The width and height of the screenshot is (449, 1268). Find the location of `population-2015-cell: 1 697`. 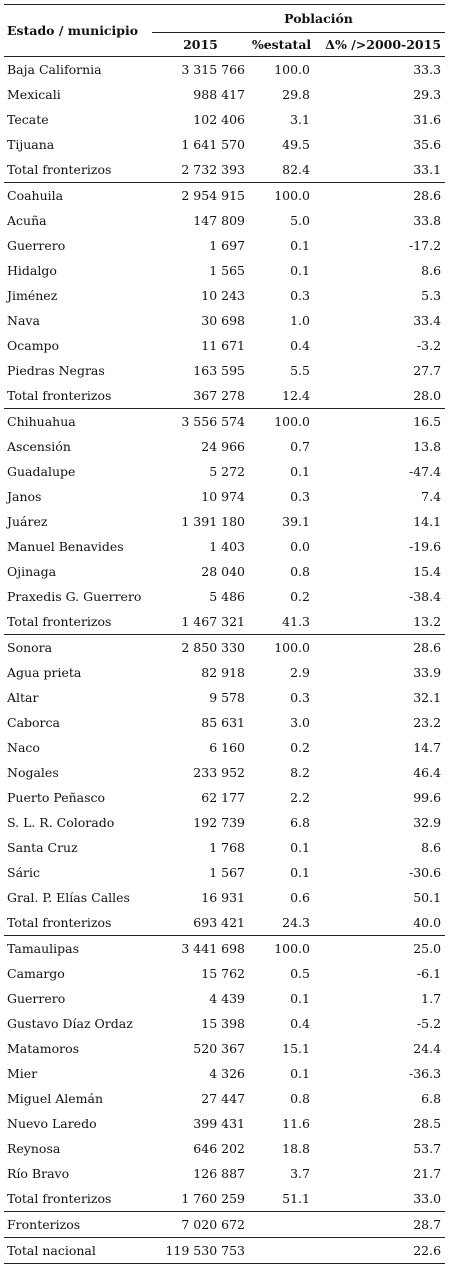

population-2015-cell: 1 697 is located at coordinates (227, 245).